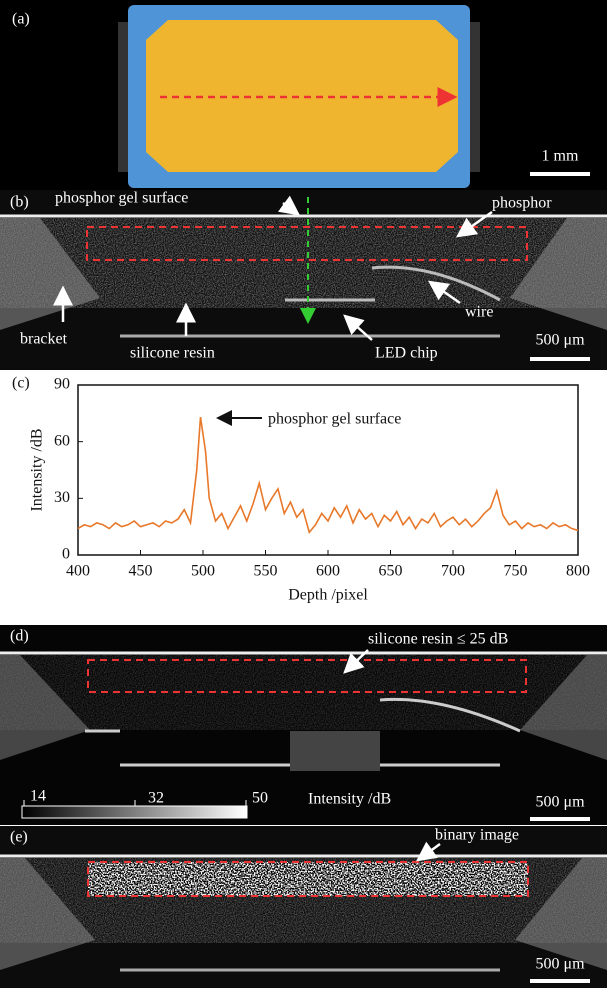 This screenshot has height=988, width=607. Describe the element at coordinates (479, 312) in the screenshot. I see `annotation: wire` at that location.